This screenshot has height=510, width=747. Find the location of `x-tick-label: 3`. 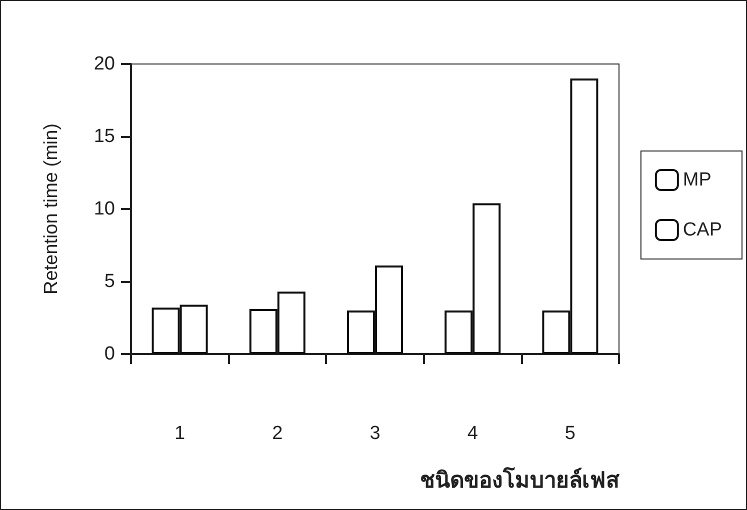

x-tick-label: 3 is located at coordinates (375, 433).